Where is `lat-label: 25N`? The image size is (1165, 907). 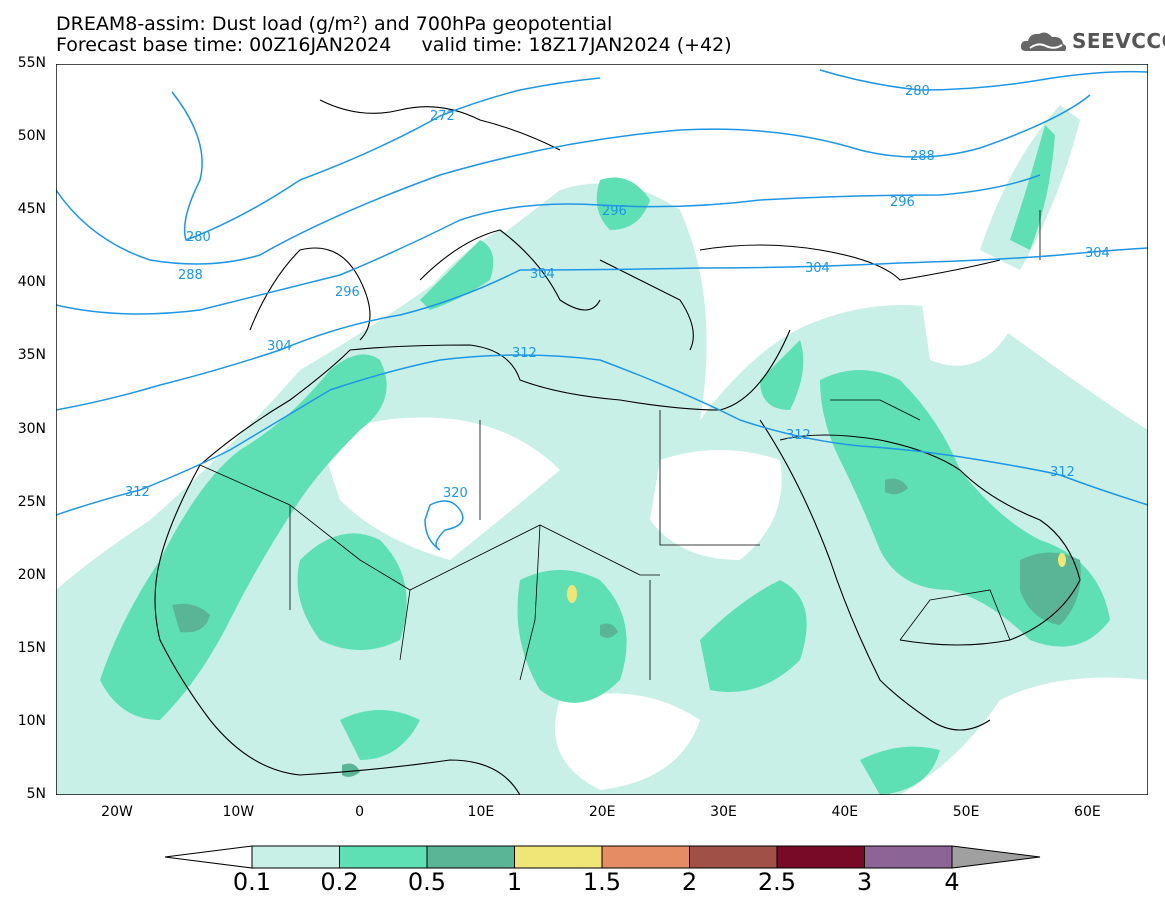 lat-label: 25N is located at coordinates (31, 501).